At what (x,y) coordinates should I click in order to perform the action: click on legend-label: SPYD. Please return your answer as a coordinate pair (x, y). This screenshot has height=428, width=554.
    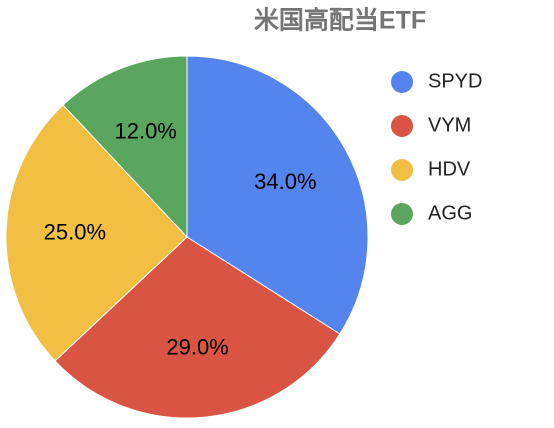
    Looking at the image, I should click on (455, 81).